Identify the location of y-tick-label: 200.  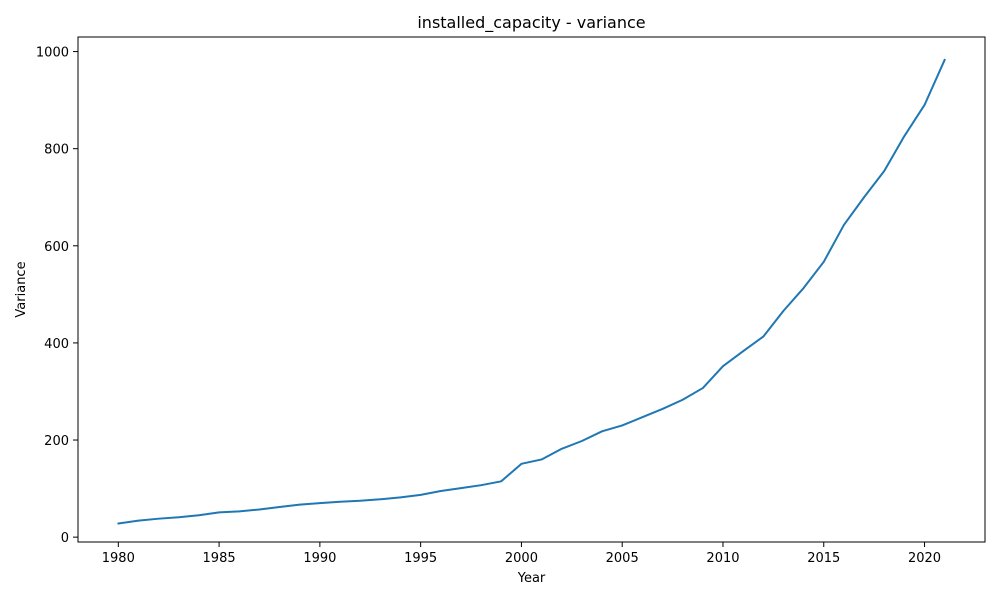
(56, 441).